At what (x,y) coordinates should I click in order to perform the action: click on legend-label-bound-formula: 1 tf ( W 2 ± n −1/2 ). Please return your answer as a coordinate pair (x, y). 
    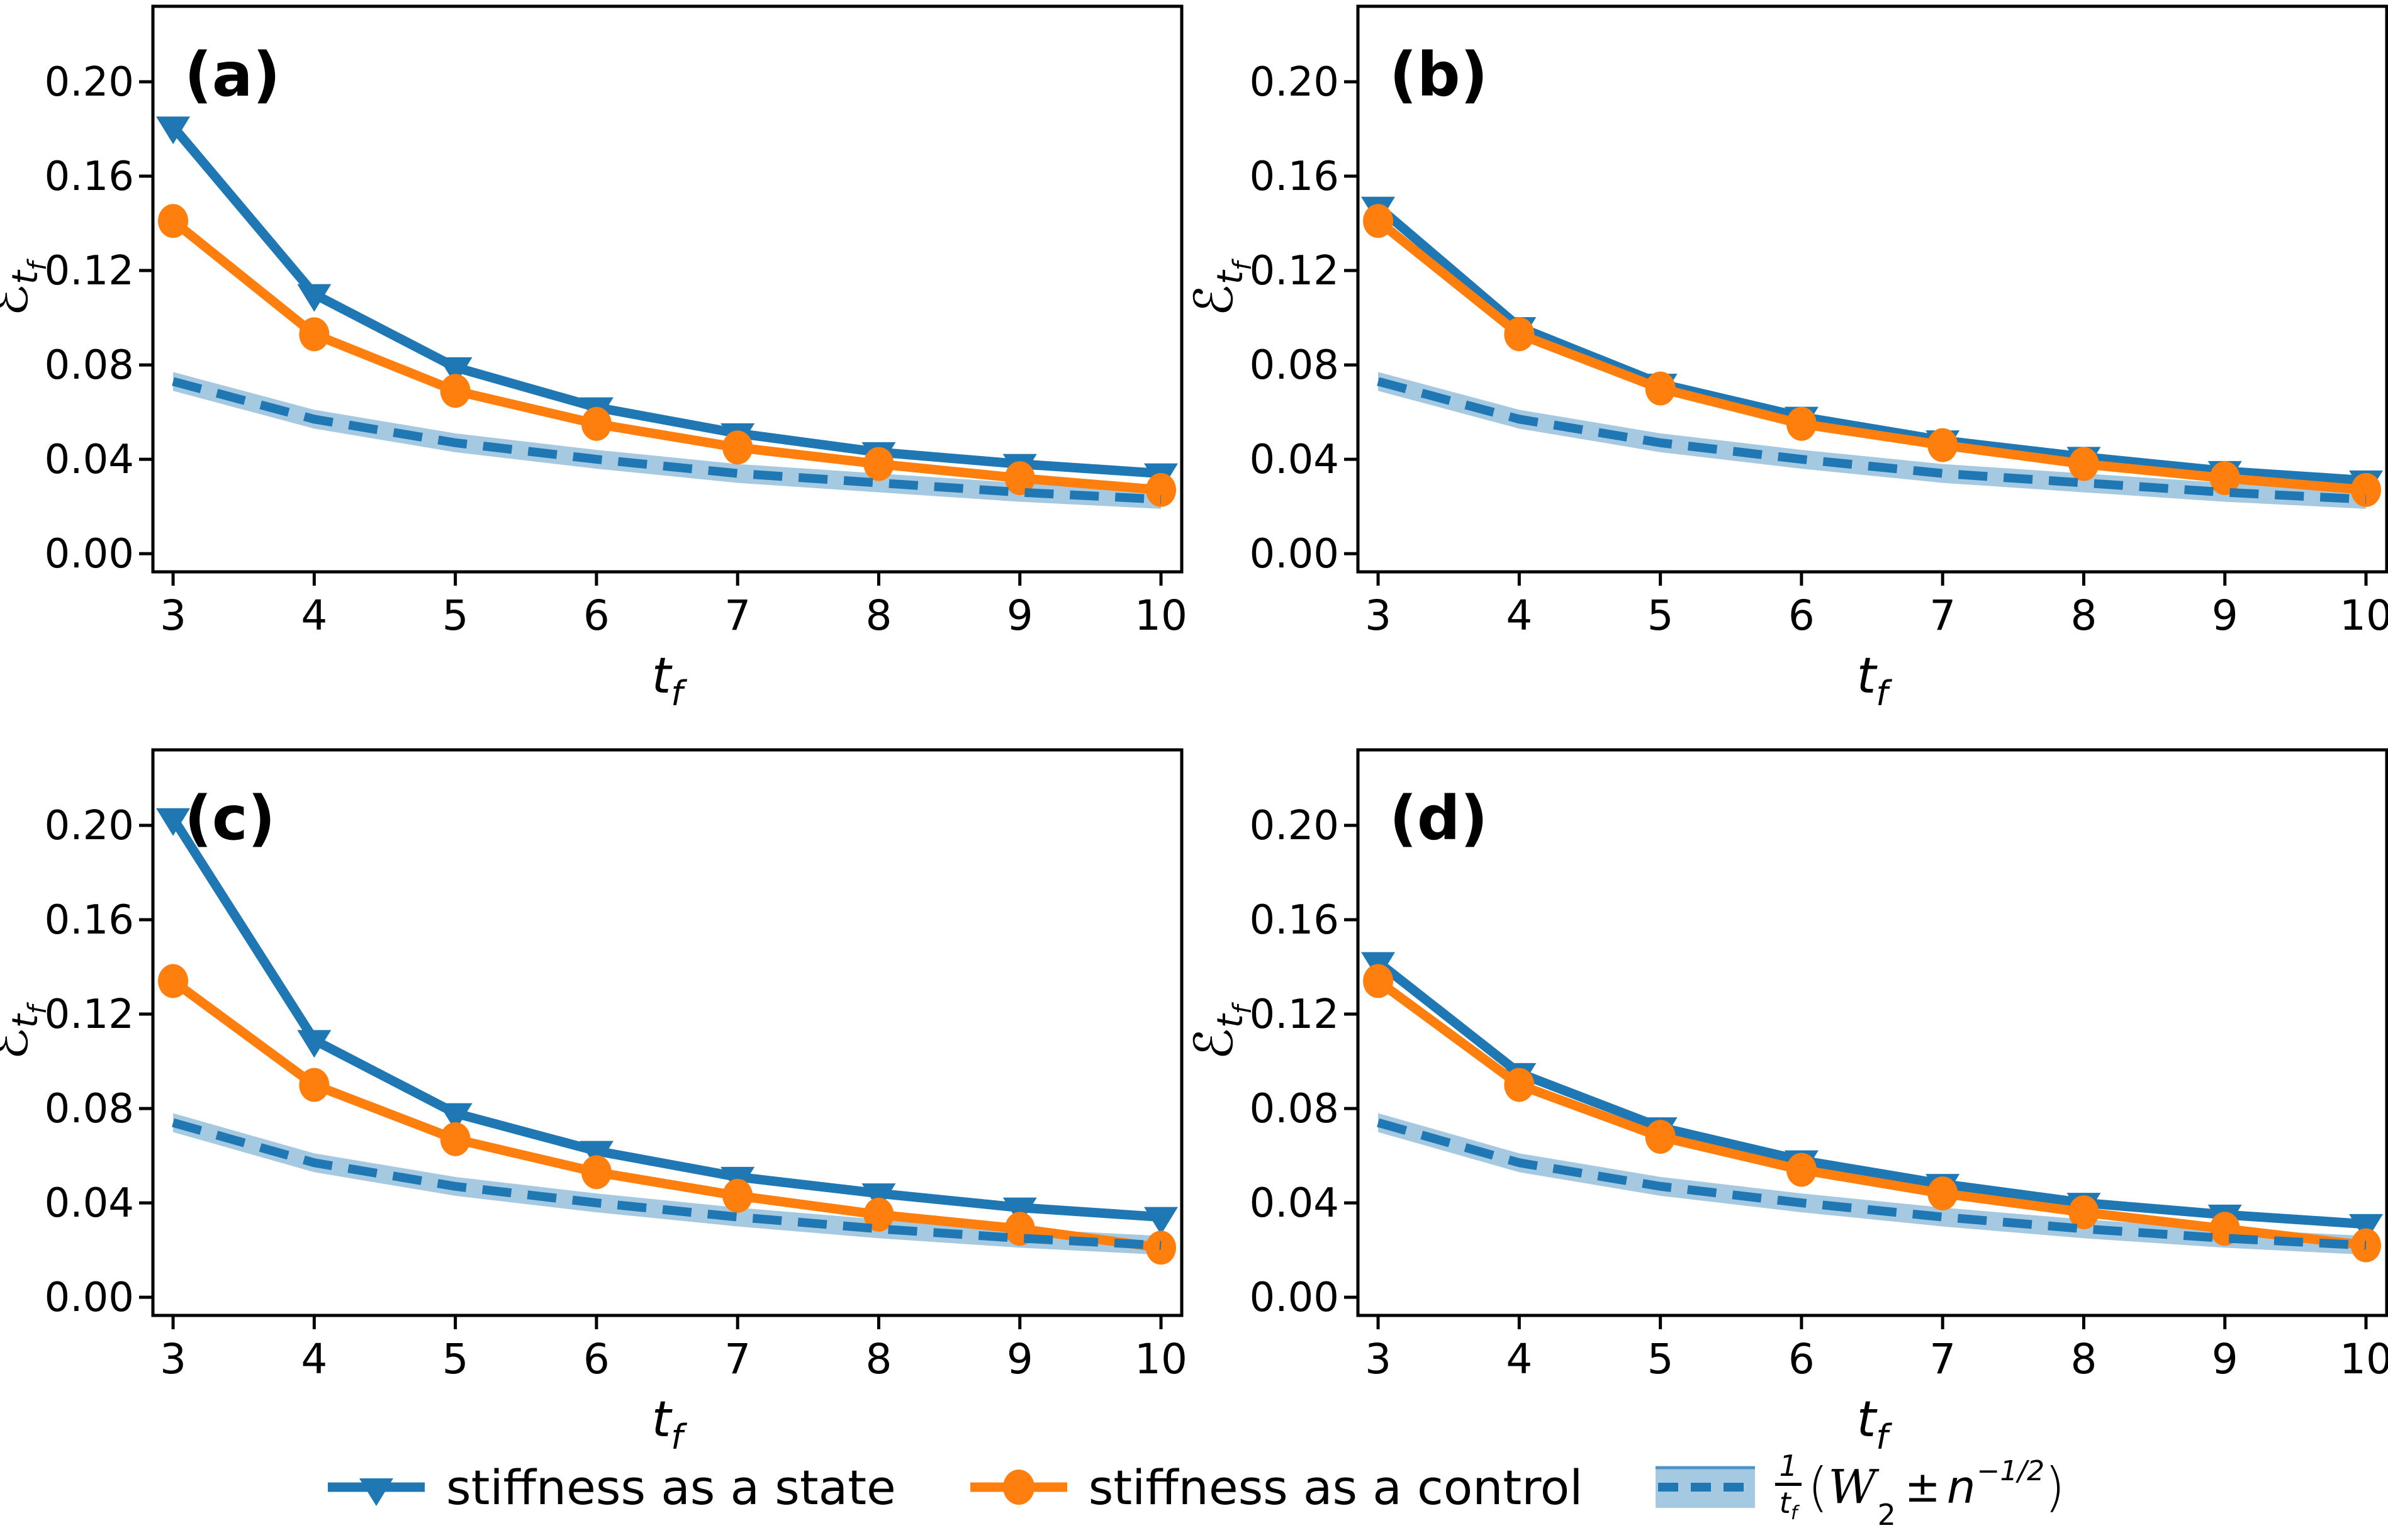
    Looking at the image, I should click on (1920, 1490).